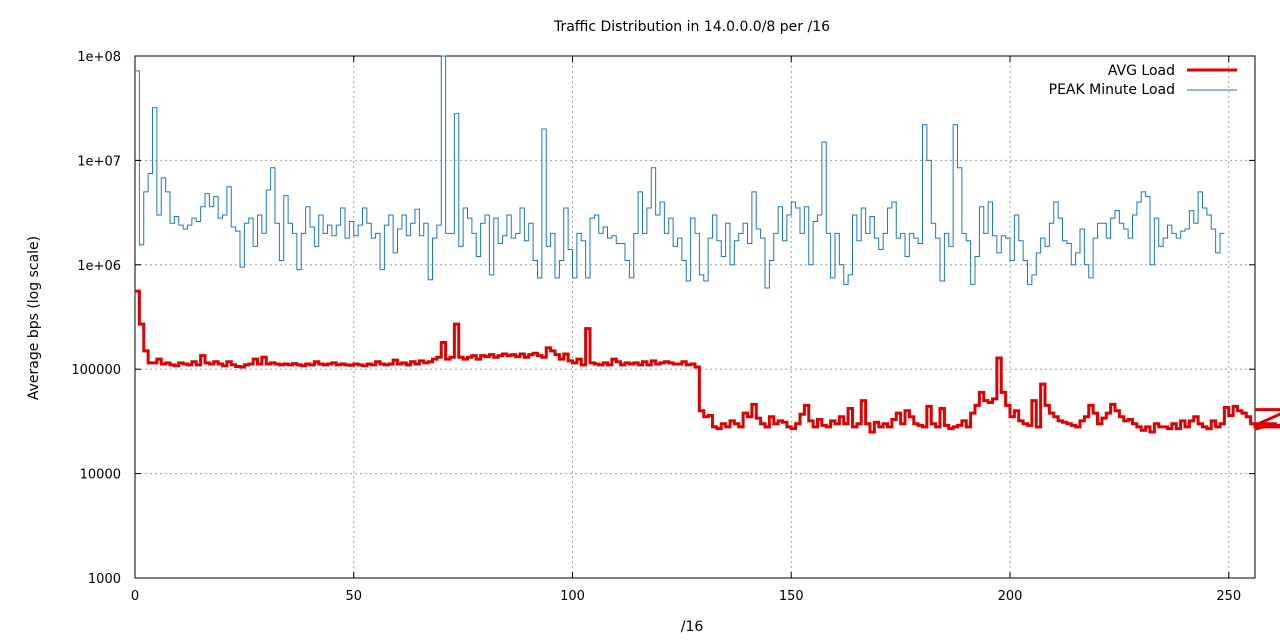  Describe the element at coordinates (1228, 596) in the screenshot. I see `x-tick-label: 250` at that location.